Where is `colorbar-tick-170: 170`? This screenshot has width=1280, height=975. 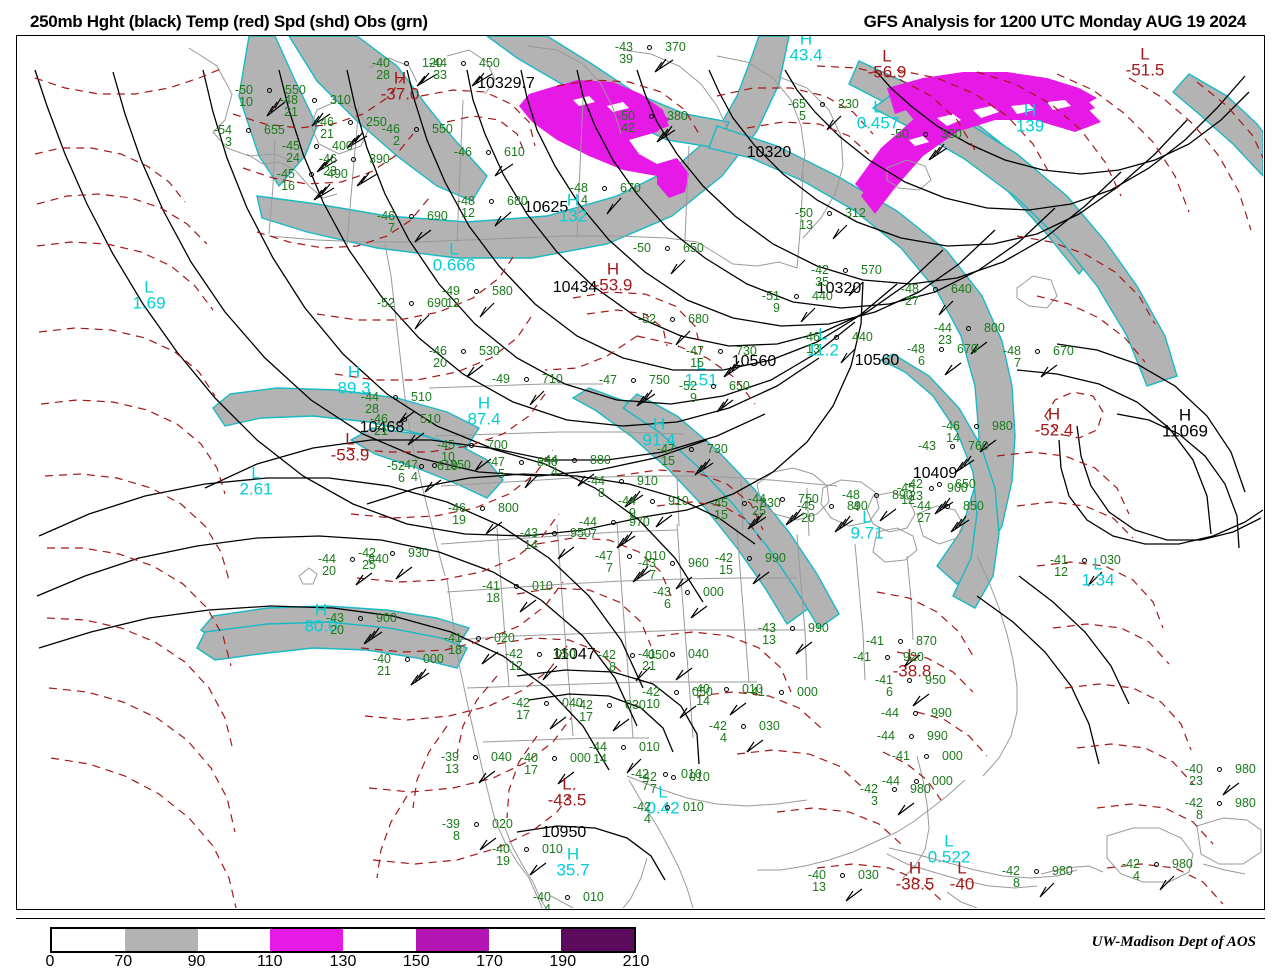
colorbar-tick-170: 170 is located at coordinates (489, 961).